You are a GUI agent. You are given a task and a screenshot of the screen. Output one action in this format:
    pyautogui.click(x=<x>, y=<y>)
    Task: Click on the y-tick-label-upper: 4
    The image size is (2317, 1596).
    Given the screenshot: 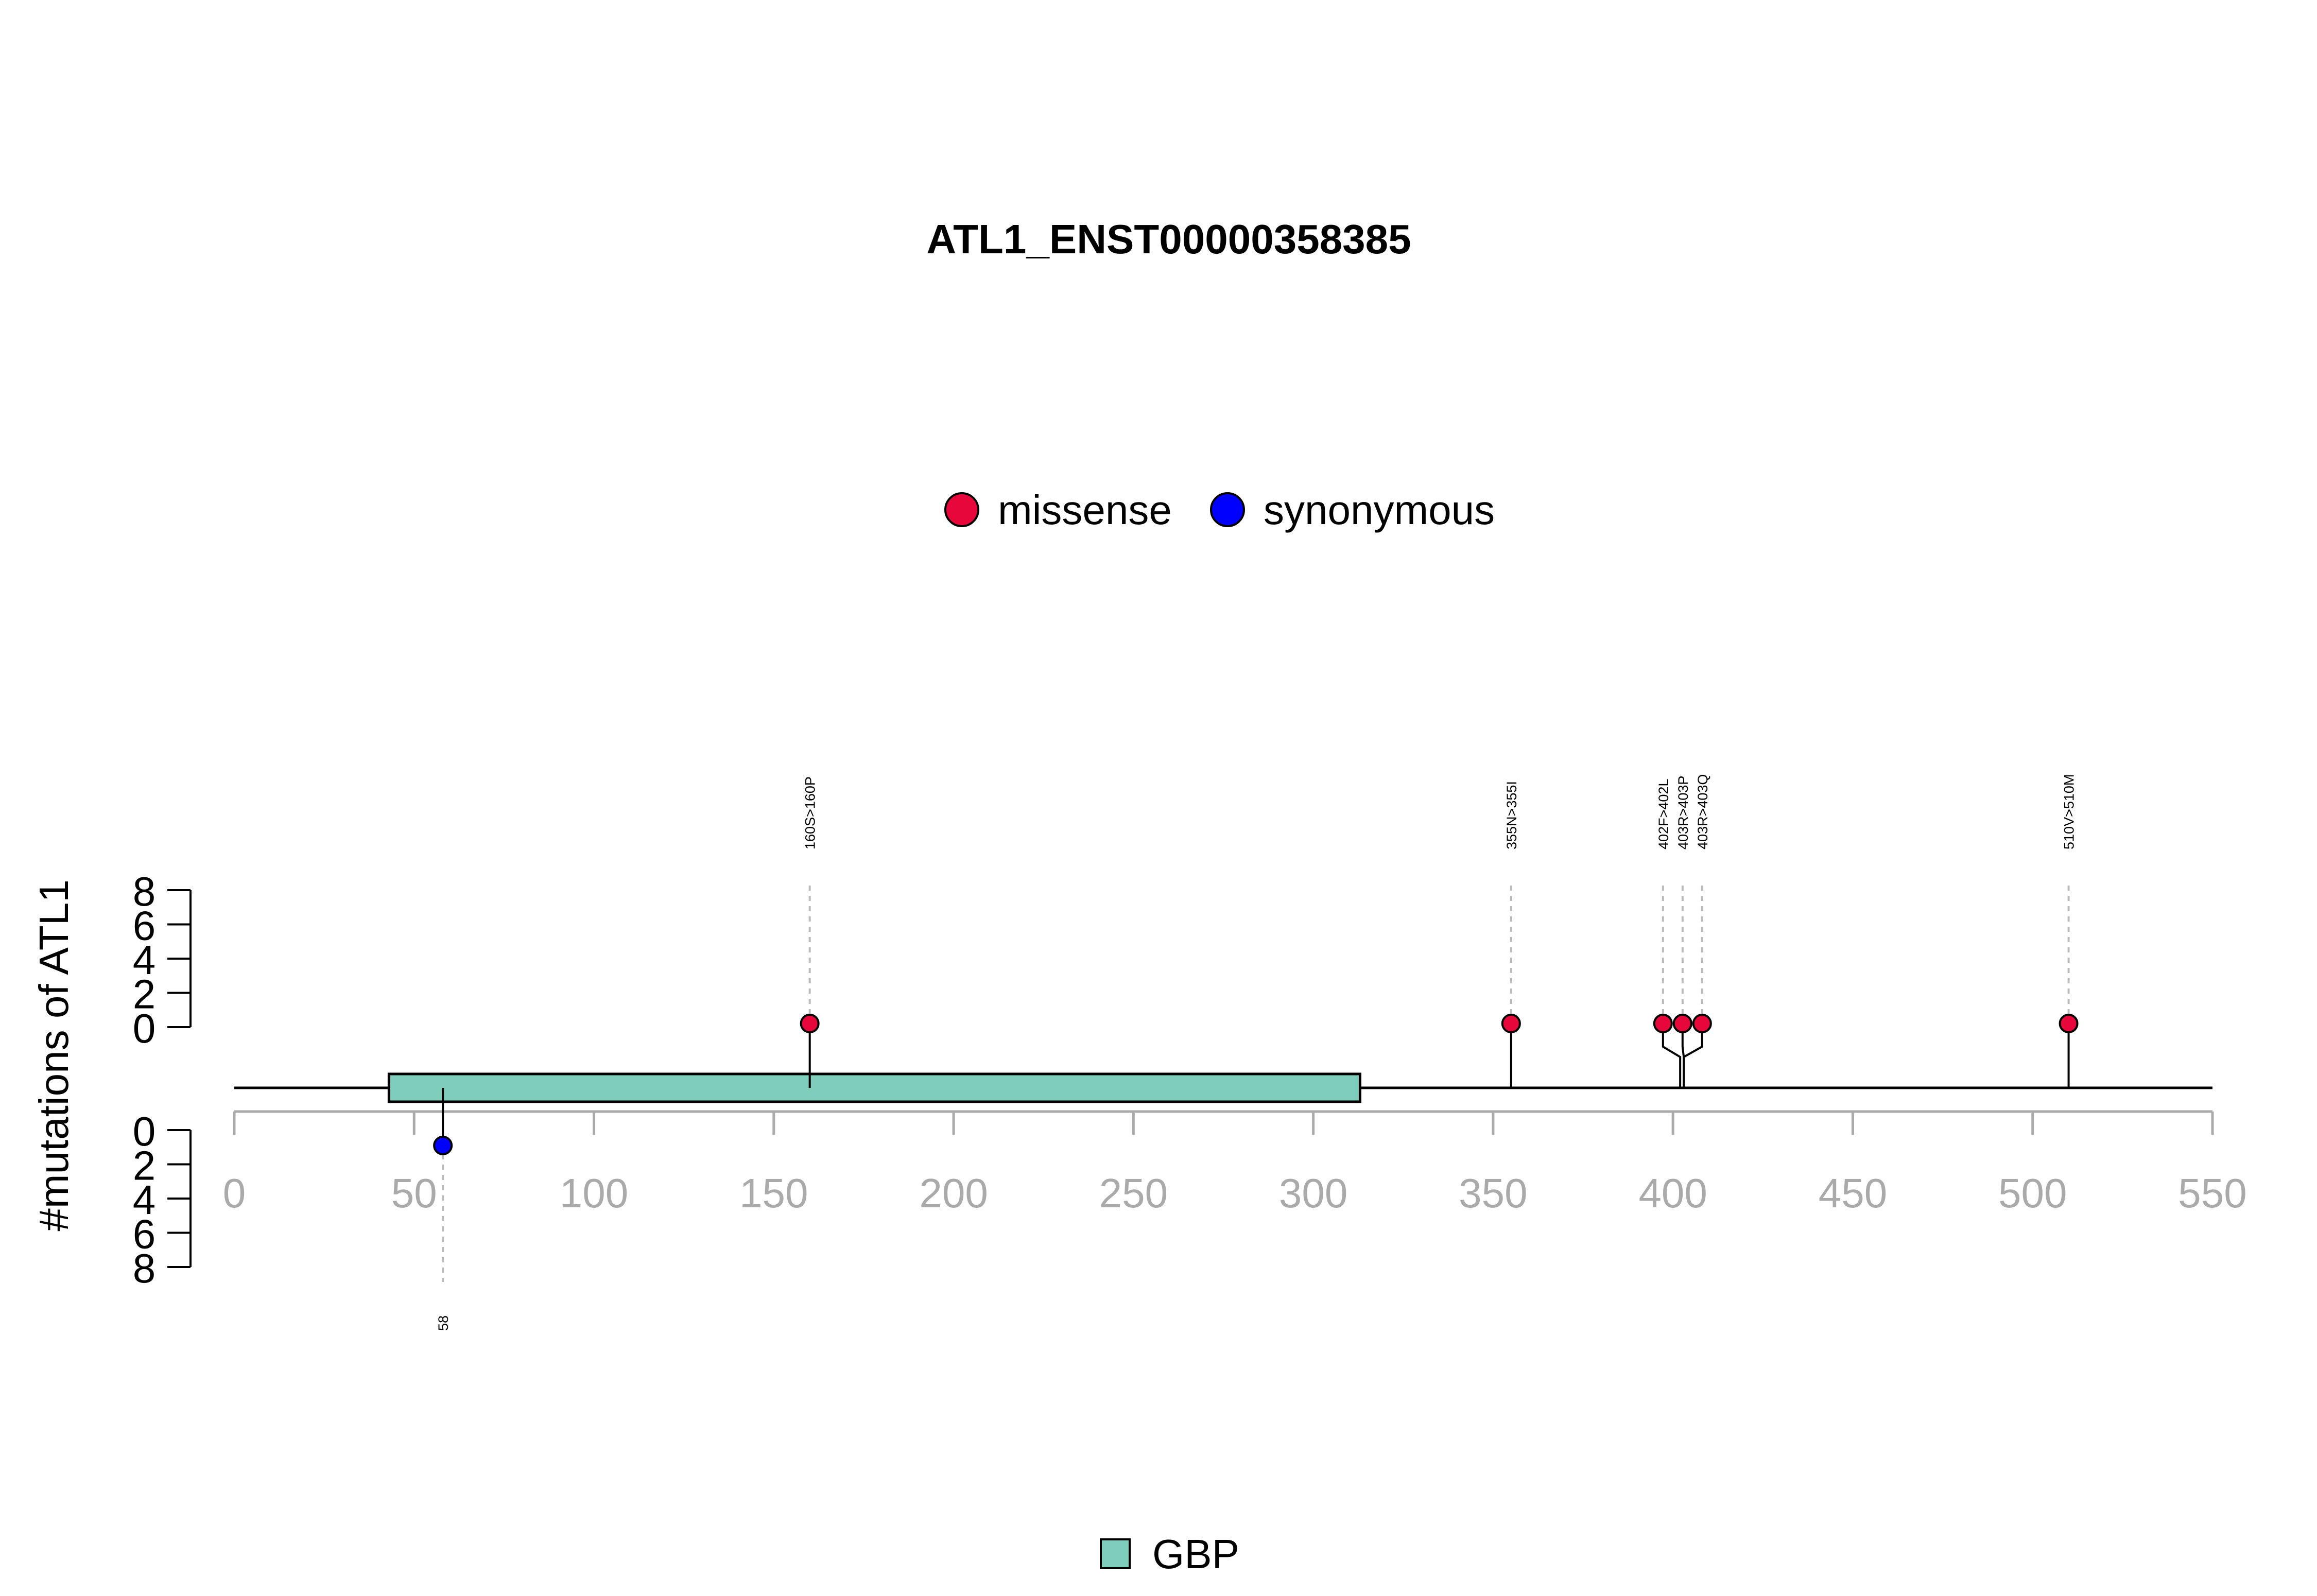 What is the action you would take?
    pyautogui.click(x=144, y=960)
    